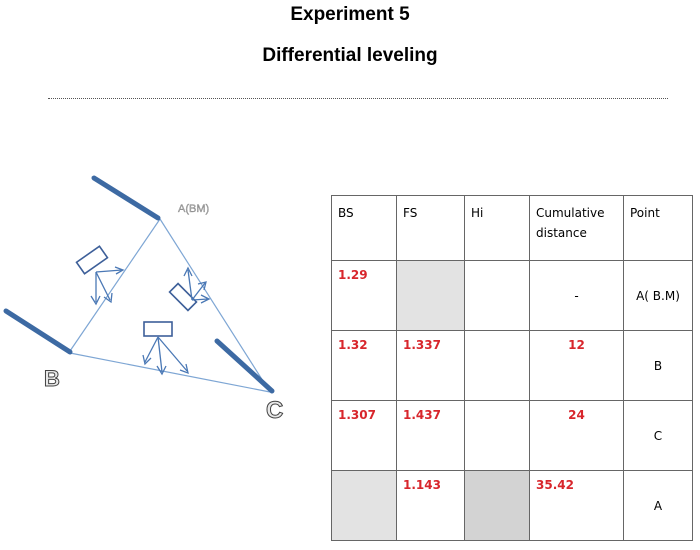 The width and height of the screenshot is (700, 550). I want to click on cell-cumulative: 24, so click(576, 435).